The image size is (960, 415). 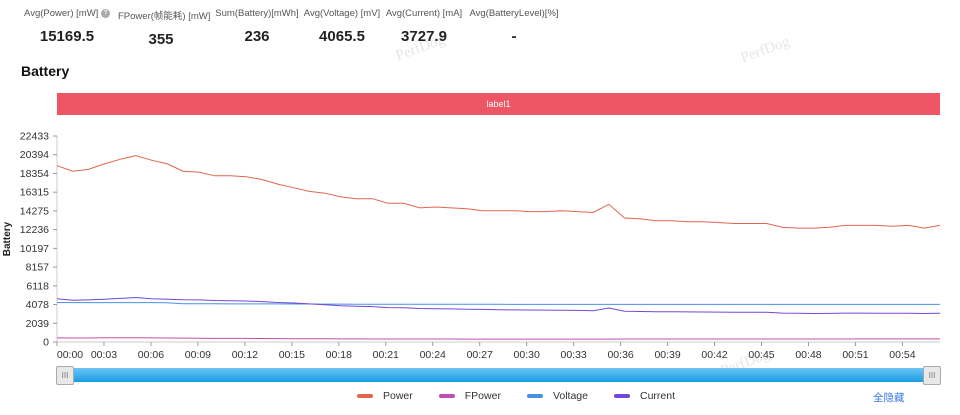 I want to click on x-tick-label: 00:39, so click(x=667, y=355).